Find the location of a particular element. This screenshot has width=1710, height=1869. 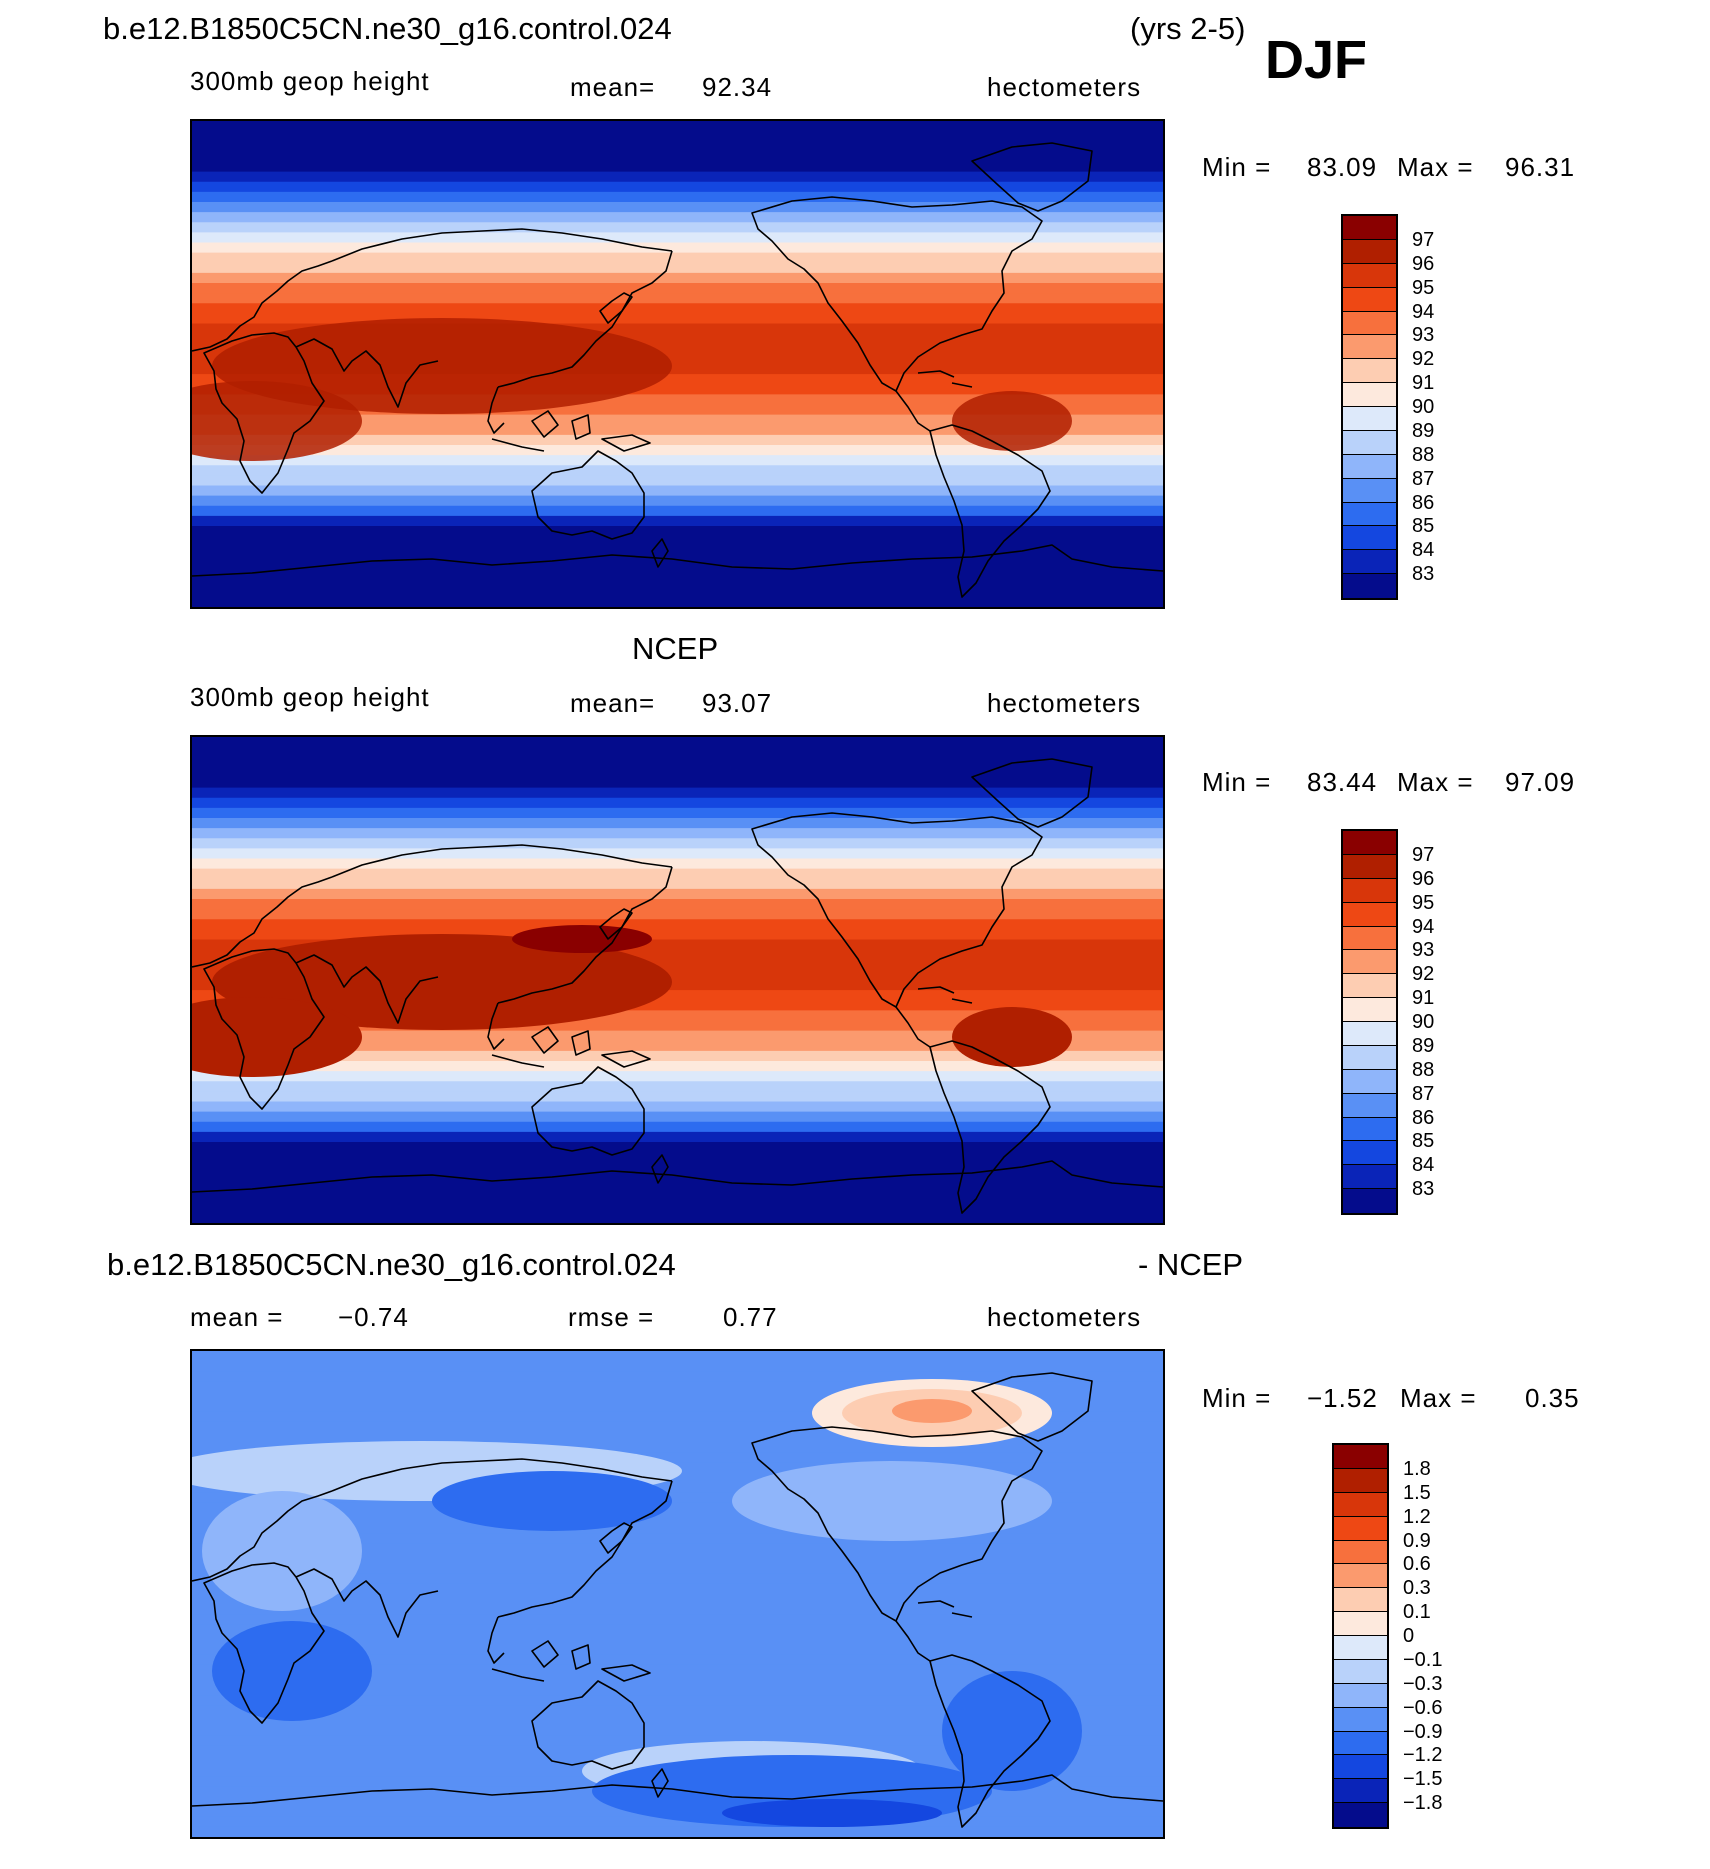

panel3-map is located at coordinates (677, 1594).